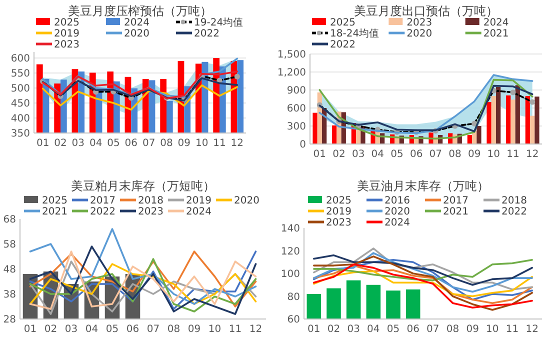 The image size is (550, 337). Describe the element at coordinates (355, 34) in the screenshot. I see `legend-label: 18-24均值` at that location.